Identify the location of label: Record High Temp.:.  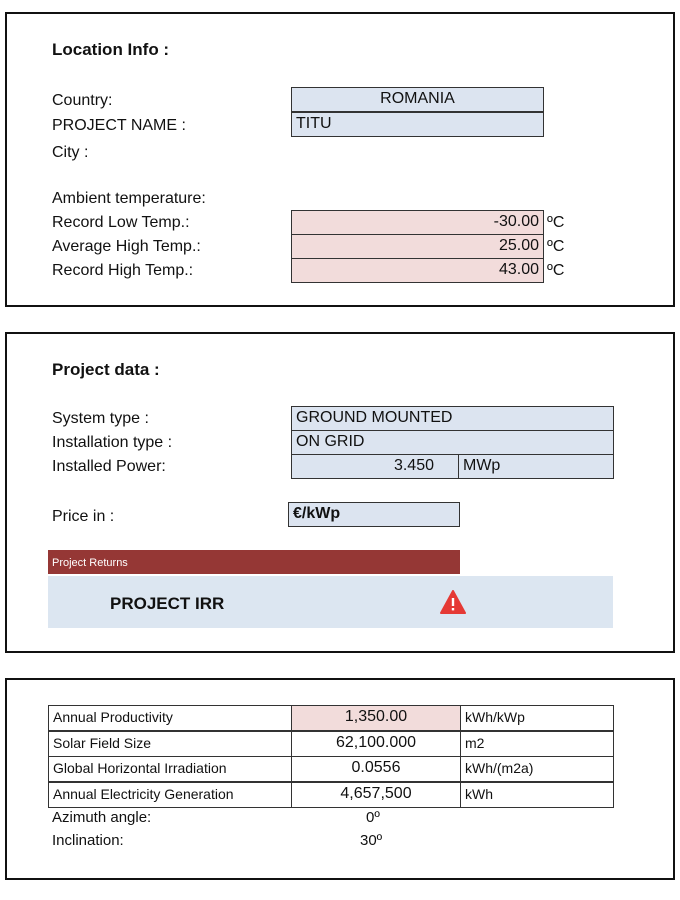
(123, 270).